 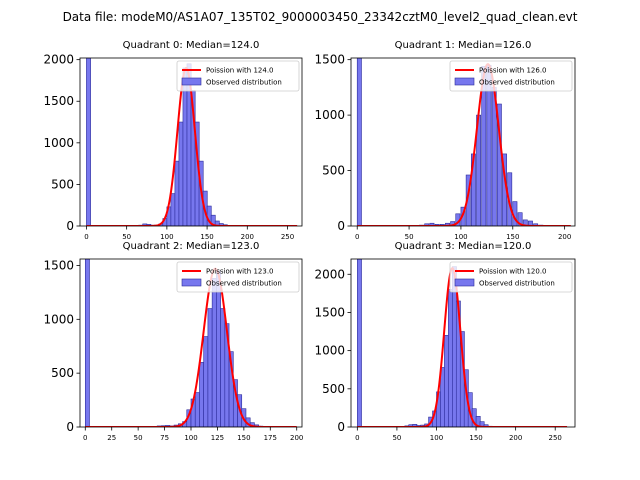 What do you see at coordinates (463, 246) in the screenshot?
I see `chart-title: Quadrant 3: Median=120.0` at bounding box center [463, 246].